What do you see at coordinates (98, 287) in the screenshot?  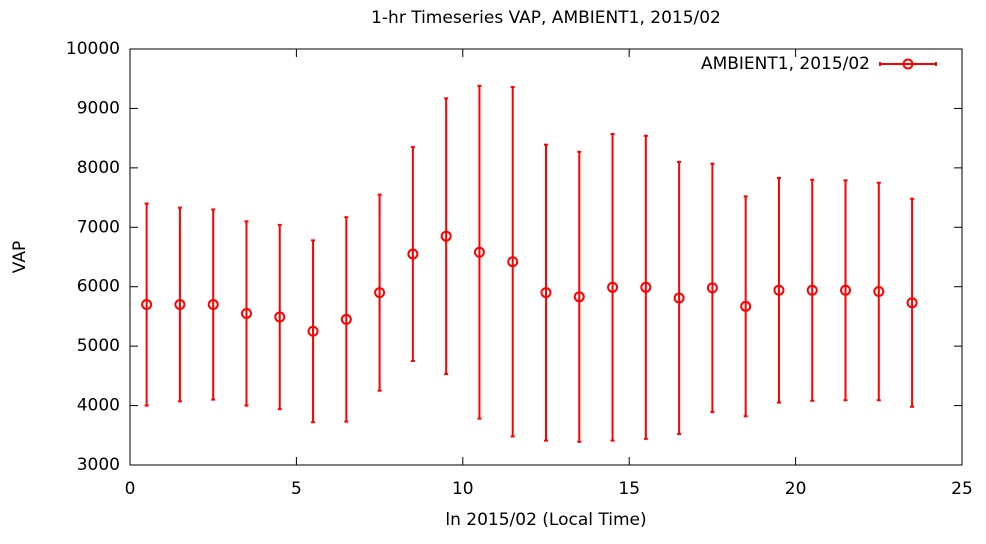 I see `y-tick-label: 6000` at bounding box center [98, 287].